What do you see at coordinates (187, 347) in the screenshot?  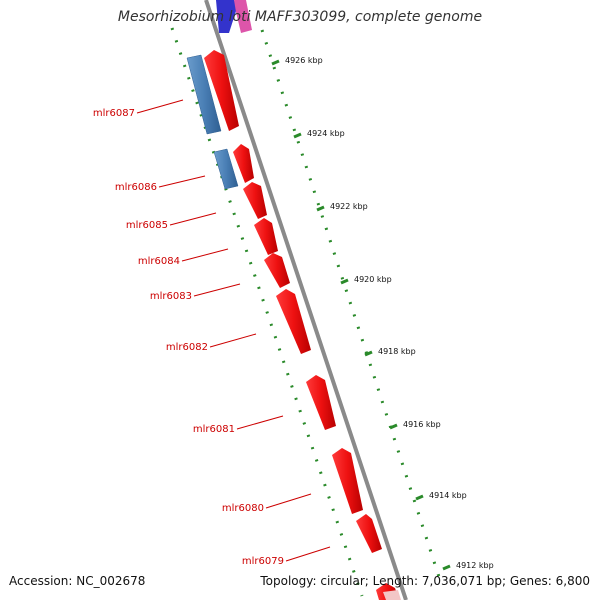 I see `gene-label-mlr6082: mlr6082` at bounding box center [187, 347].